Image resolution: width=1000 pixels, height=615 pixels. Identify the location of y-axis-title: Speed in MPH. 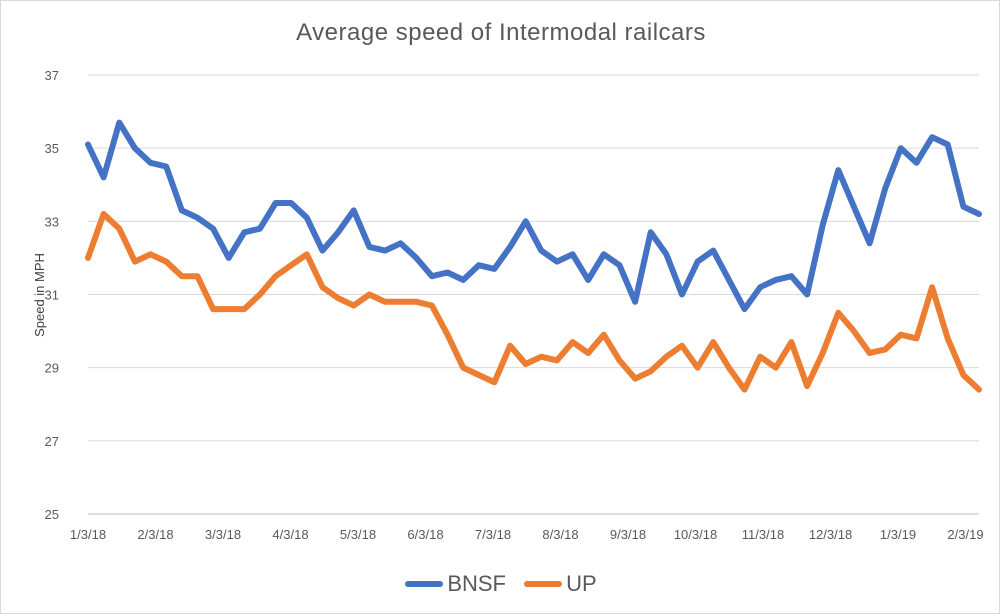
(39, 295).